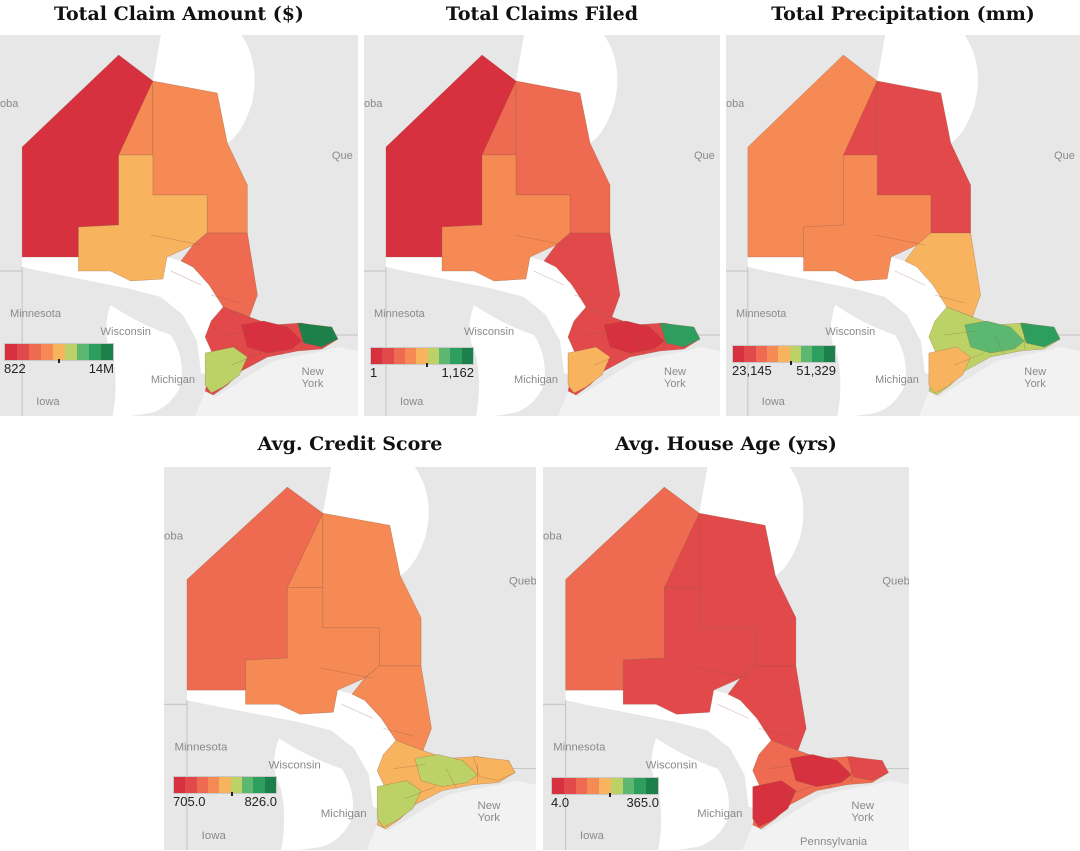 The height and width of the screenshot is (851, 1080). What do you see at coordinates (605, 795) in the screenshot?
I see `color-legend: 4.0 365.0` at bounding box center [605, 795].